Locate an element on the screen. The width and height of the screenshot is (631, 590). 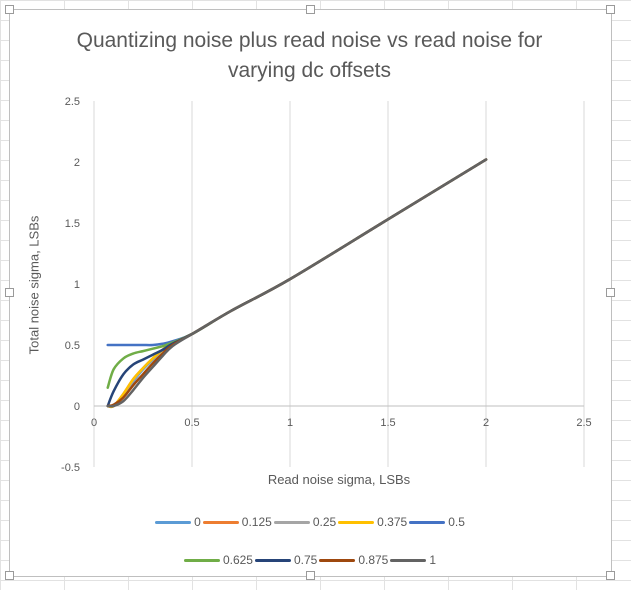
resize-handle-top-left is located at coordinates (9, 9).